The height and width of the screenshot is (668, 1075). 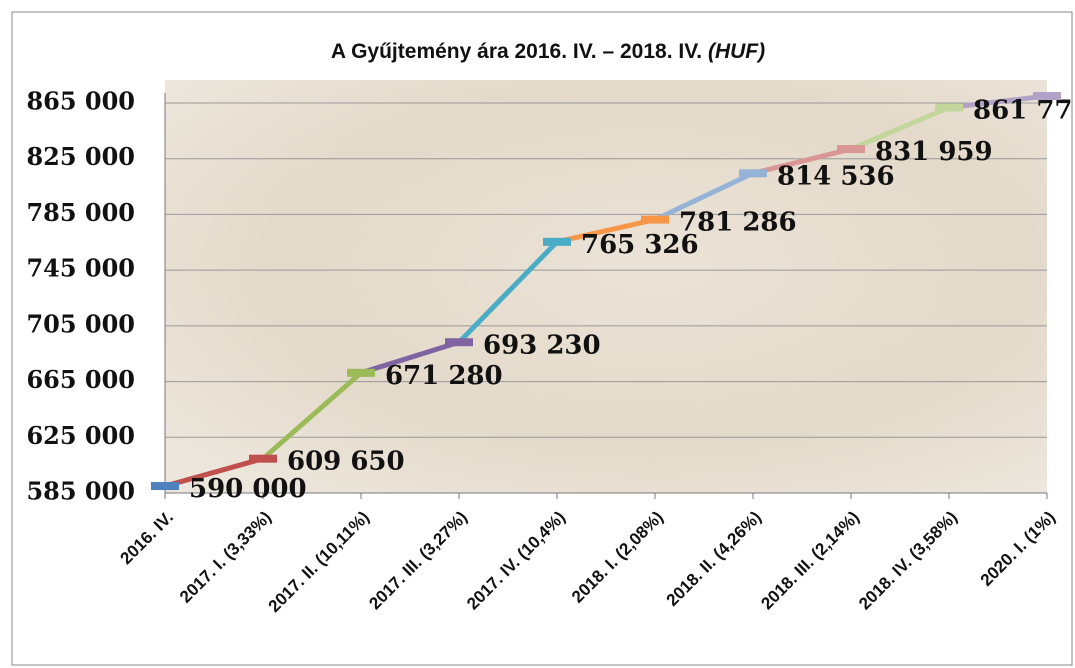 I want to click on value-label: 831 959, so click(x=934, y=152).